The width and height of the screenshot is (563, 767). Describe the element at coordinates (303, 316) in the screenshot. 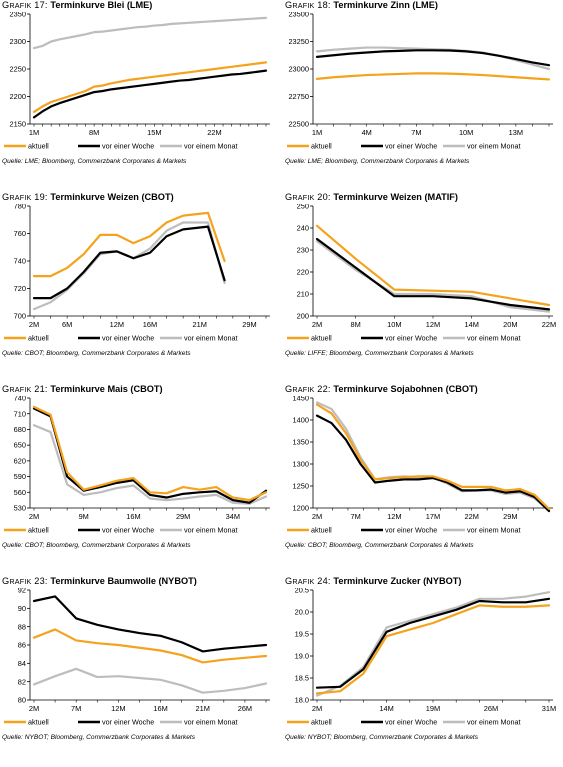

I see `y-tick-label: 200` at that location.